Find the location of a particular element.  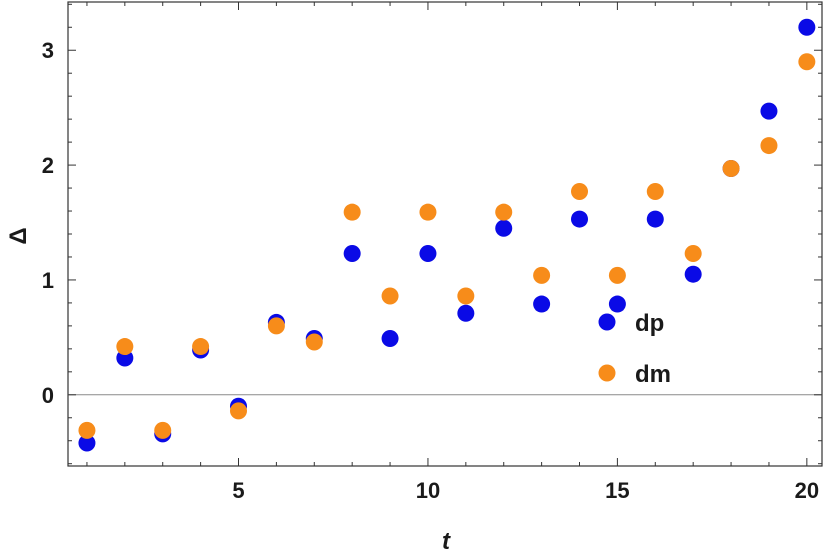

x-tick-label: 5 is located at coordinates (238, 490).